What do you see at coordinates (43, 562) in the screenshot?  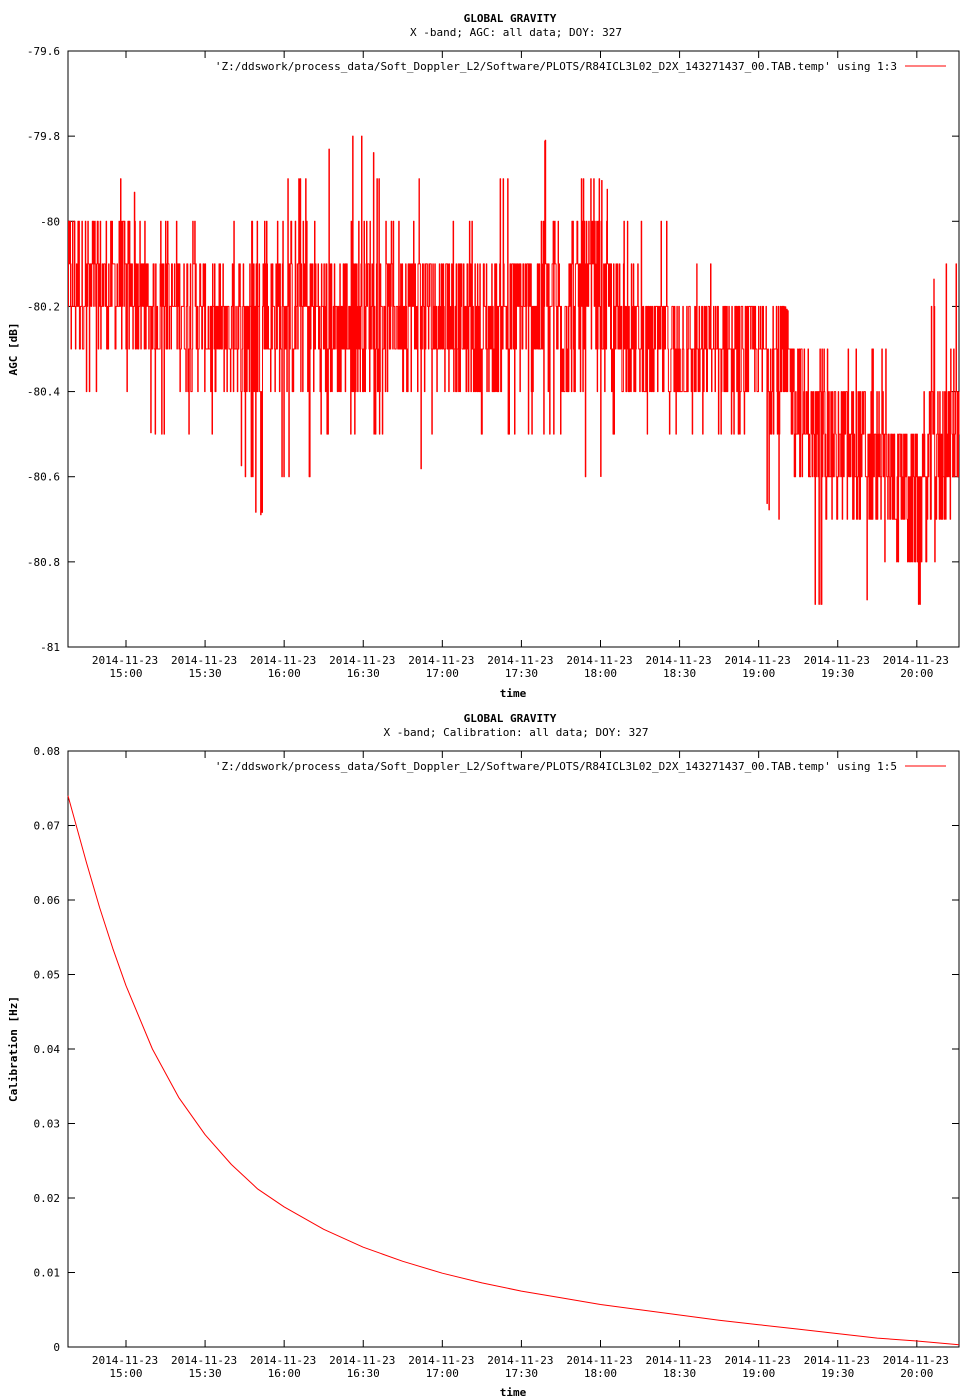 I see `y-tick-label: -80.8` at bounding box center [43, 562].